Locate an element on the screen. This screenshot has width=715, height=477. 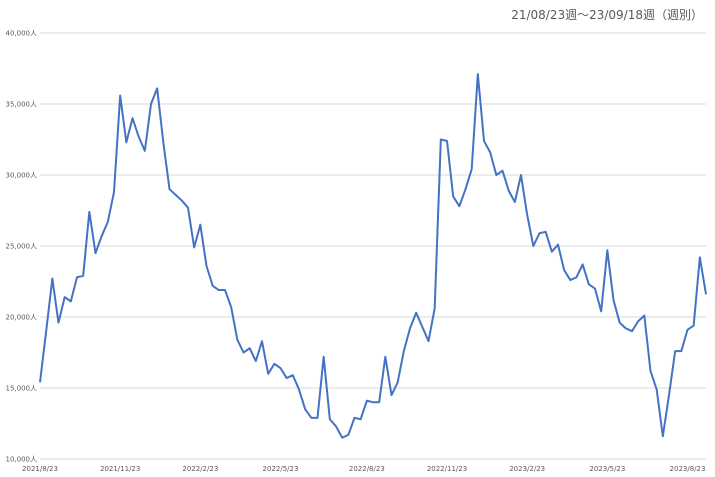
x-tick-label: 2023/8/23 is located at coordinates (688, 469).